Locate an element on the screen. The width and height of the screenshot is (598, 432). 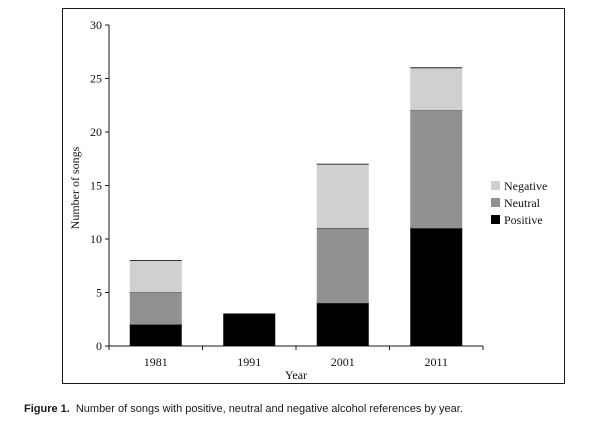
caption-label: Figure 1. is located at coordinates (47, 409).